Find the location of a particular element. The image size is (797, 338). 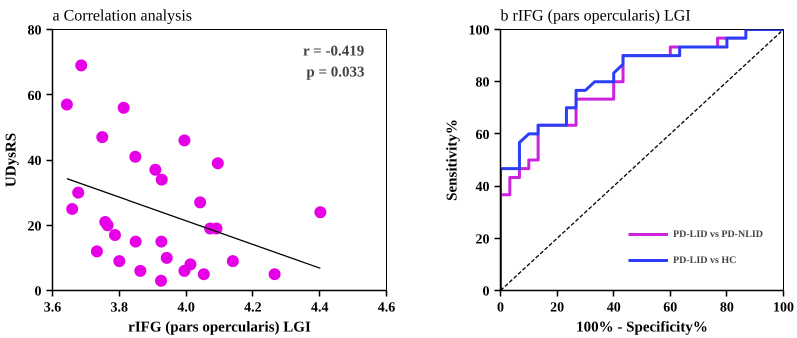

annotation: r = -0.419 is located at coordinates (333, 52).